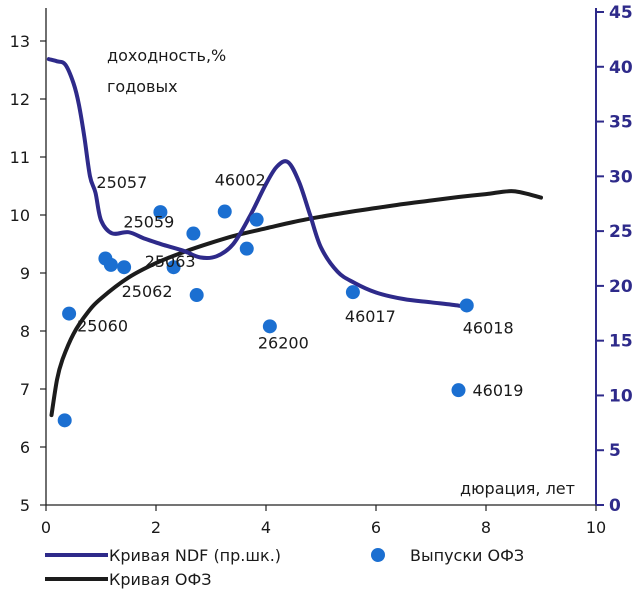  What do you see at coordinates (20, 215) in the screenshot?
I see `y-left-tick-label: 10` at bounding box center [20, 215].